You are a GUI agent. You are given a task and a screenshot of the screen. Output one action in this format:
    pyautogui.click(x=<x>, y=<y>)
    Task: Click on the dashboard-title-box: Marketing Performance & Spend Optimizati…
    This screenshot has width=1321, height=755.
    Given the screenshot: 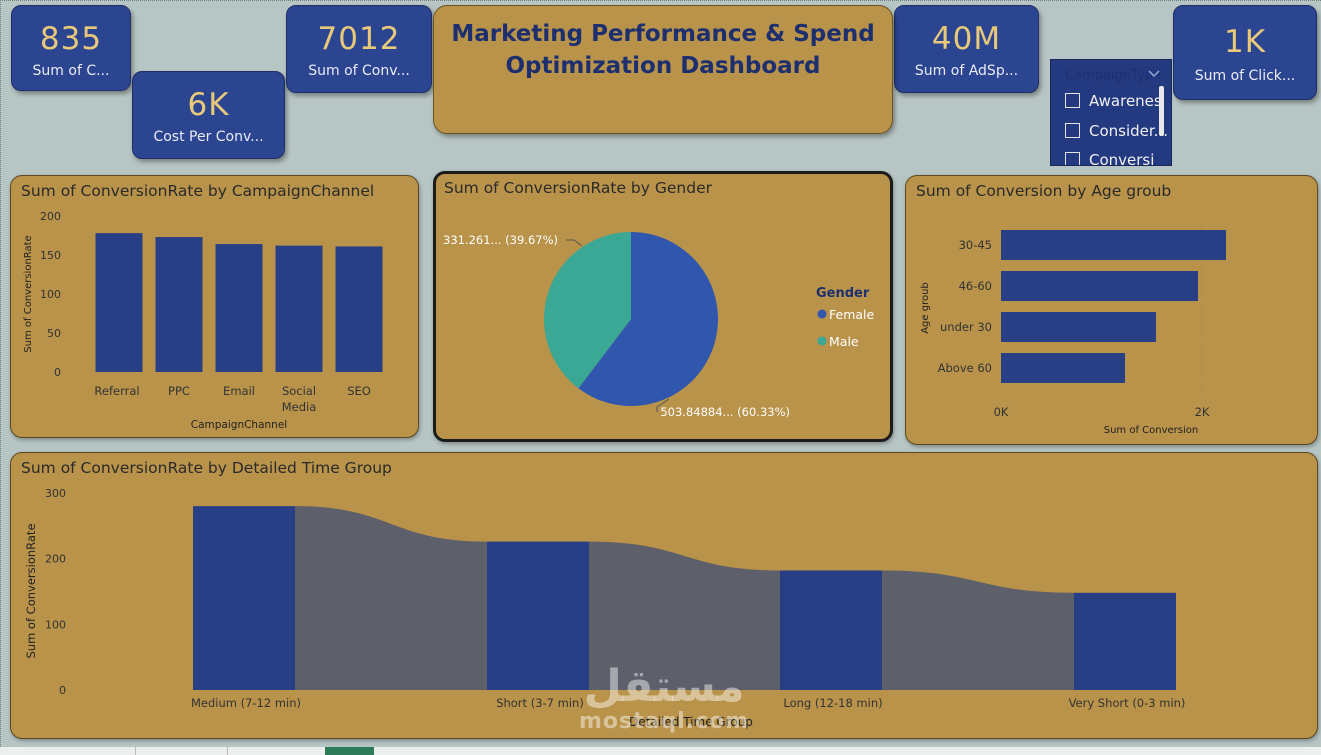 What is the action you would take?
    pyautogui.click(x=663, y=69)
    